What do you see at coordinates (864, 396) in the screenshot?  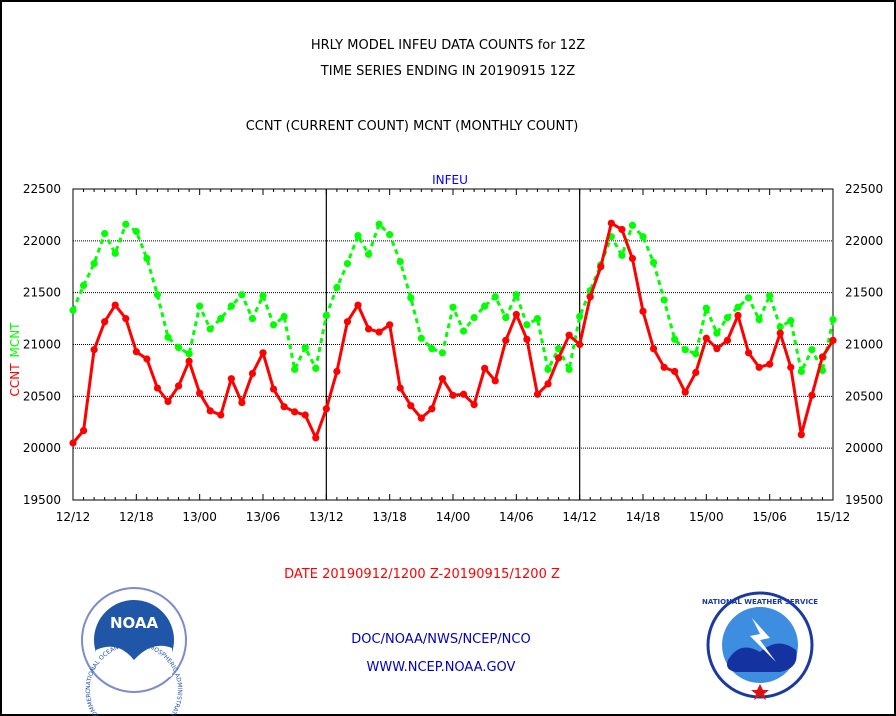 I see `y-tick-label-right: 20500` at bounding box center [864, 396].